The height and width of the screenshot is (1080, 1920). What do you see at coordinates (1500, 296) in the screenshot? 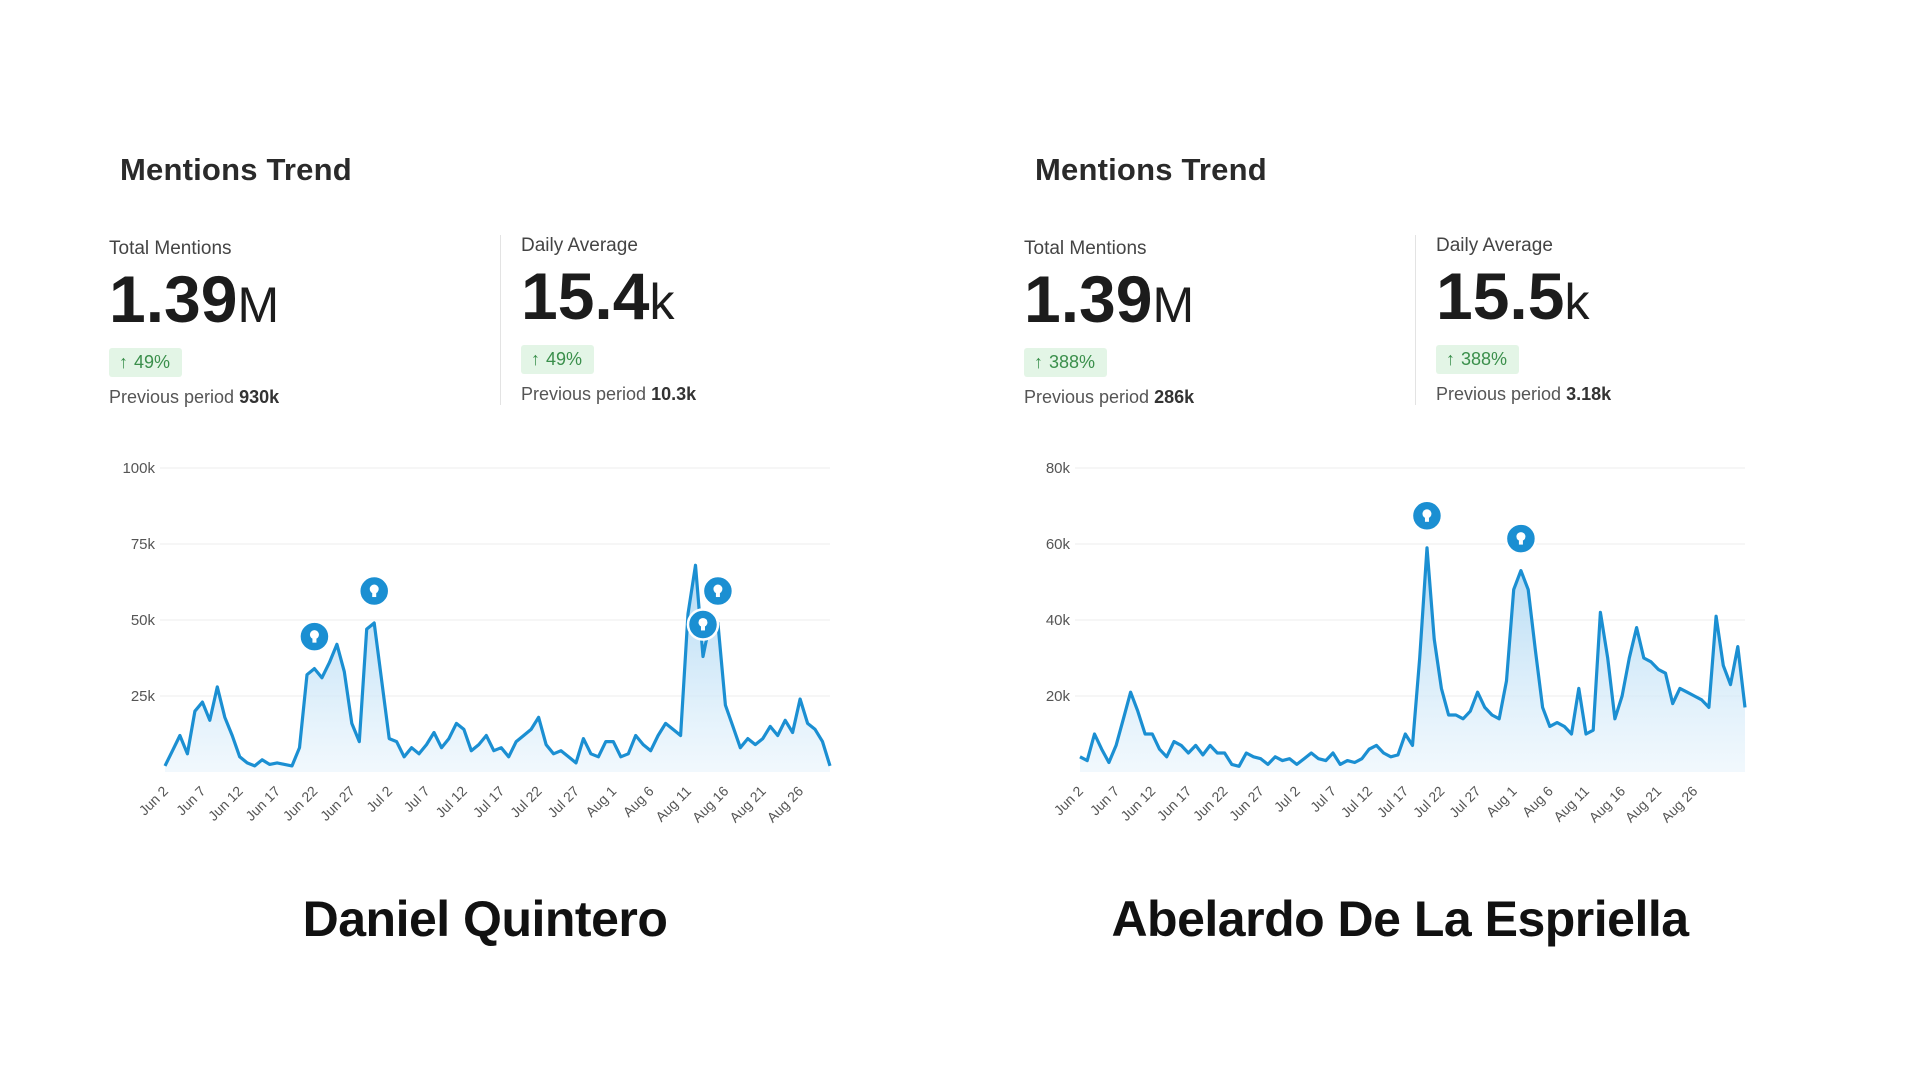
I see `stat-number: 15.5` at bounding box center [1500, 296].